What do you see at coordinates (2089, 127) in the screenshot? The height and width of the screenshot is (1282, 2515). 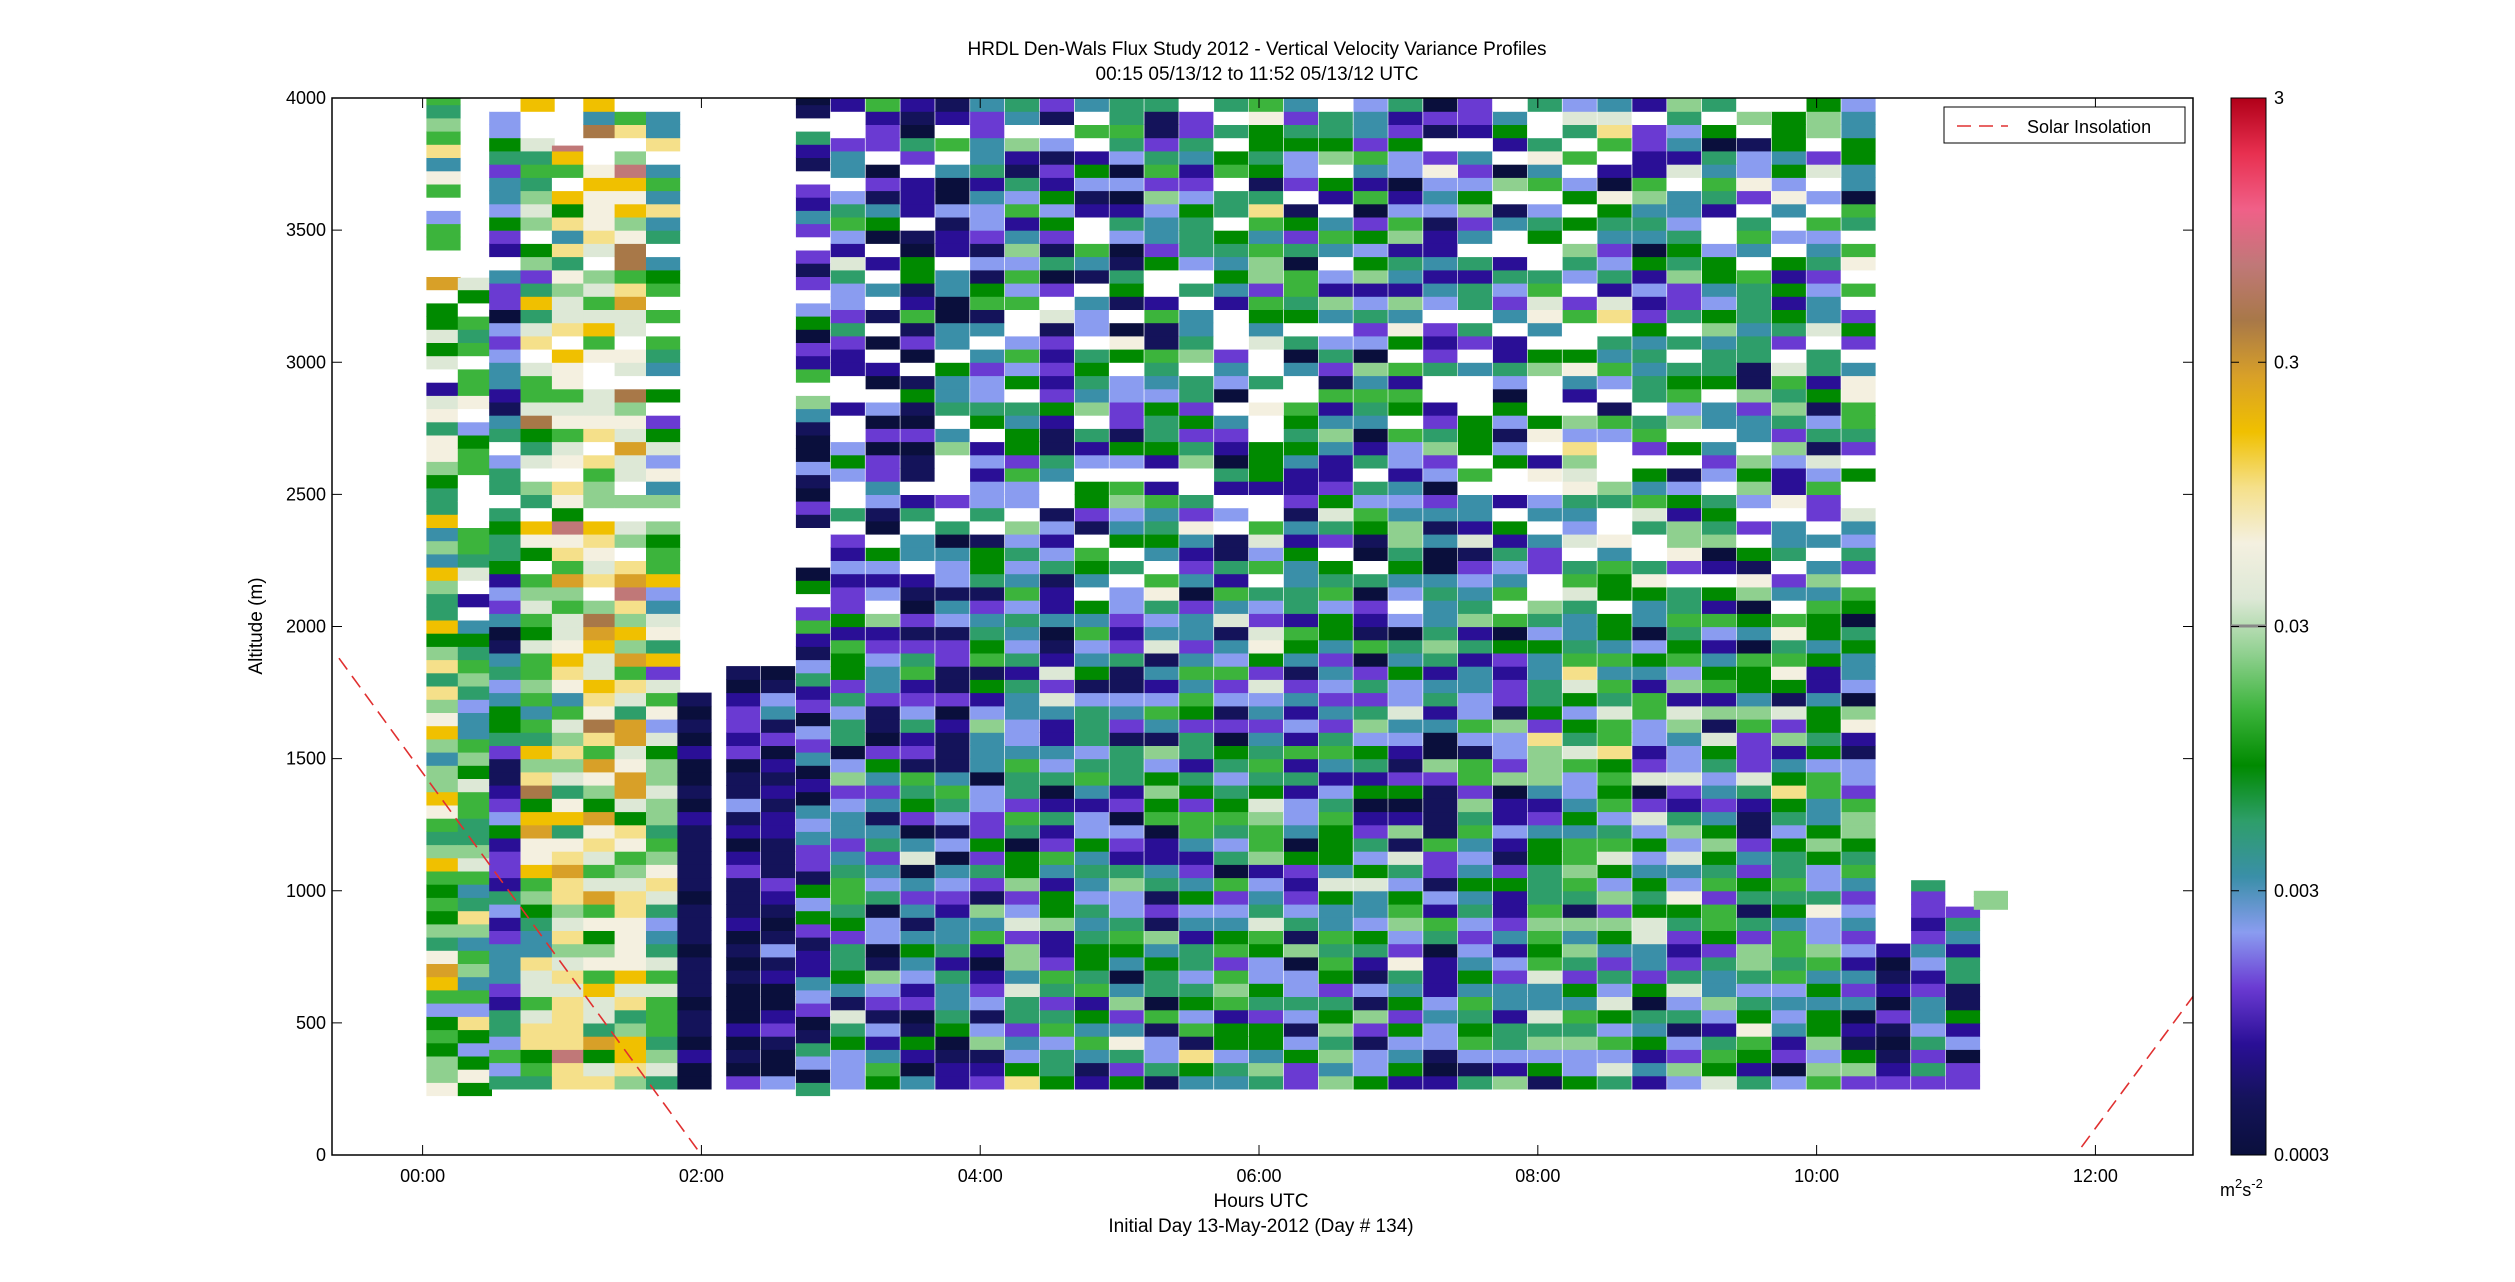 I see `legend-label: Solar Insolation` at bounding box center [2089, 127].